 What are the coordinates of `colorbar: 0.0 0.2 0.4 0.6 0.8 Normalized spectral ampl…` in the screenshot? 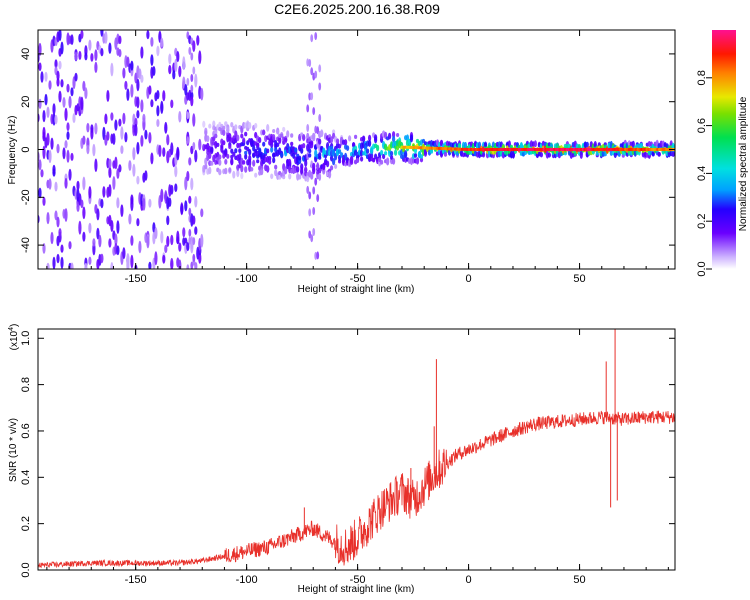 It's located at (722, 153).